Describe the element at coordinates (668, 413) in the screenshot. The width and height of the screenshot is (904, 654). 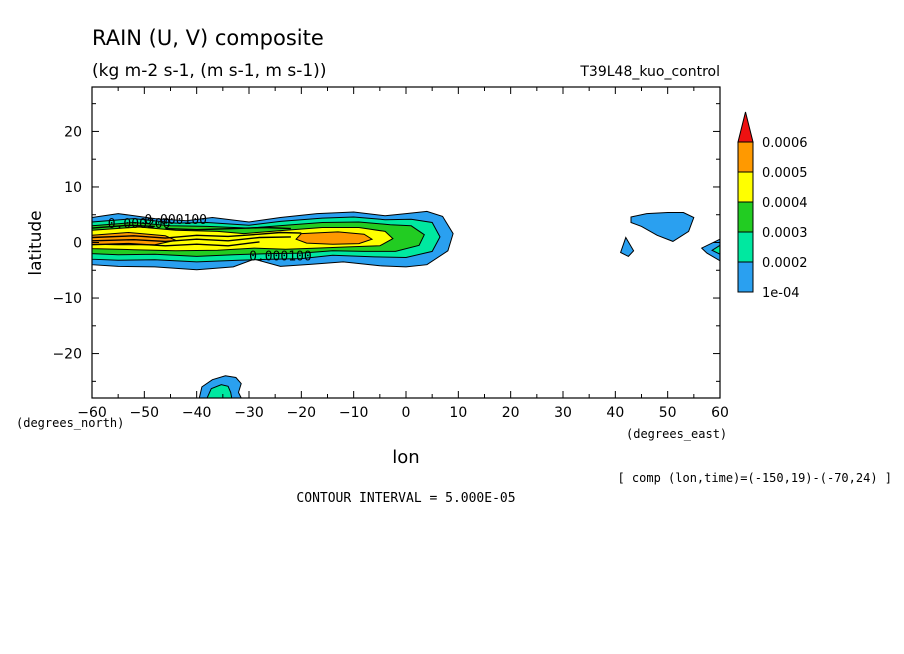
I see `x-tick-label: 50` at that location.